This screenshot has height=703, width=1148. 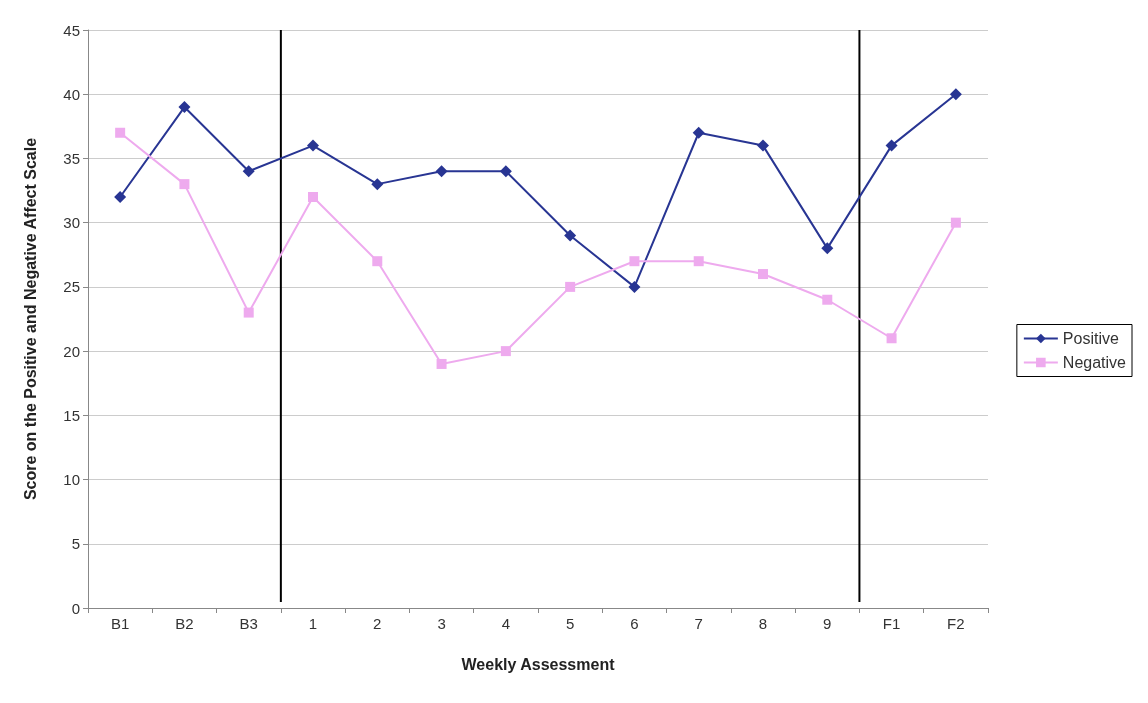 What do you see at coordinates (71, 30) in the screenshot?
I see `y-tick-label: 45` at bounding box center [71, 30].